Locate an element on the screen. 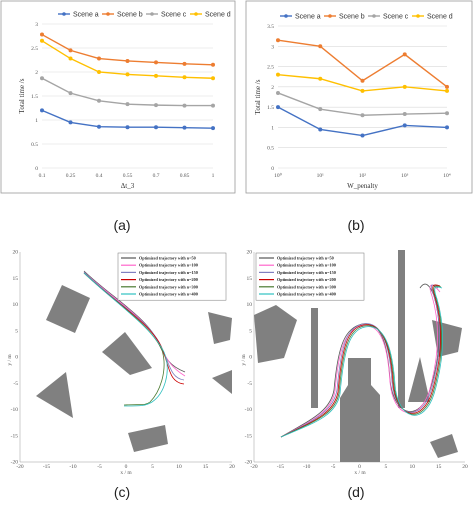  y-tick-label: 1.5 is located at coordinates (270, 108).